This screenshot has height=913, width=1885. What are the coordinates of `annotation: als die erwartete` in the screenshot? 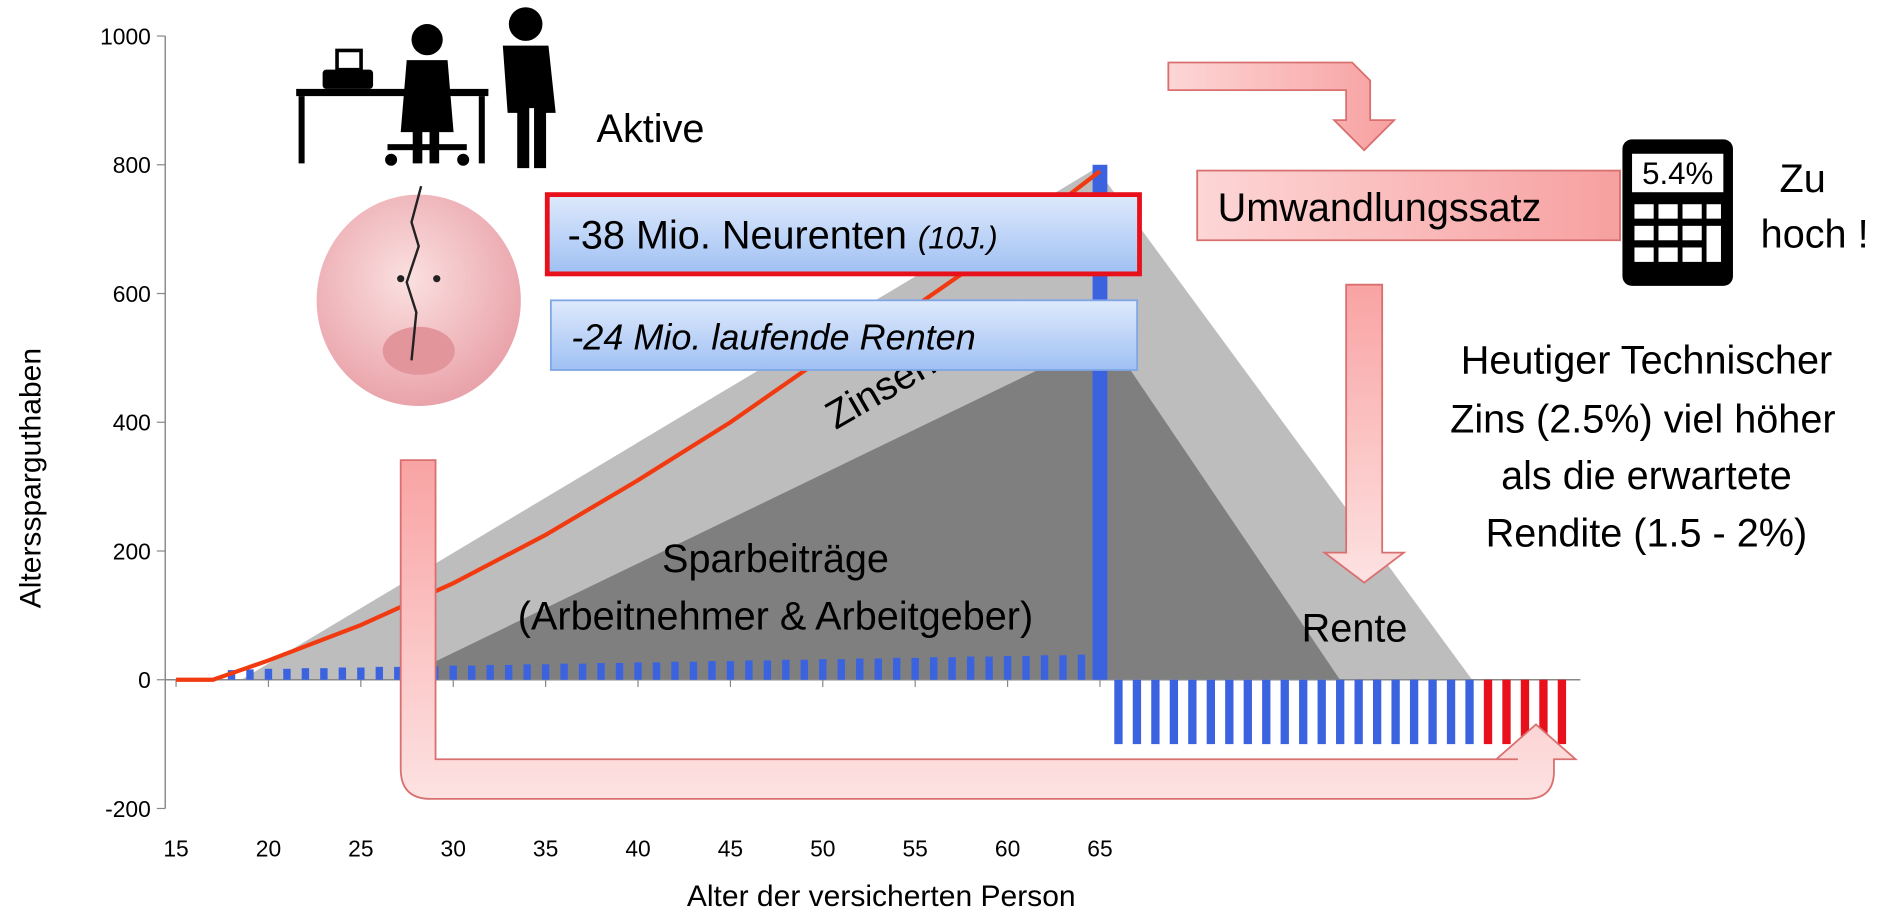 It's located at (1646, 476).